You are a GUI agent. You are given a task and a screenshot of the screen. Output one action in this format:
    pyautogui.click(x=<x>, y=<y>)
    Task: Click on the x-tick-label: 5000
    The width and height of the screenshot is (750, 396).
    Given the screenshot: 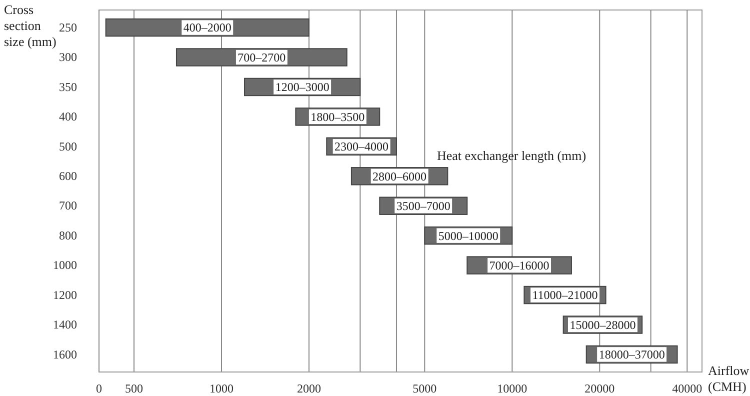 What is the action you would take?
    pyautogui.click(x=424, y=389)
    